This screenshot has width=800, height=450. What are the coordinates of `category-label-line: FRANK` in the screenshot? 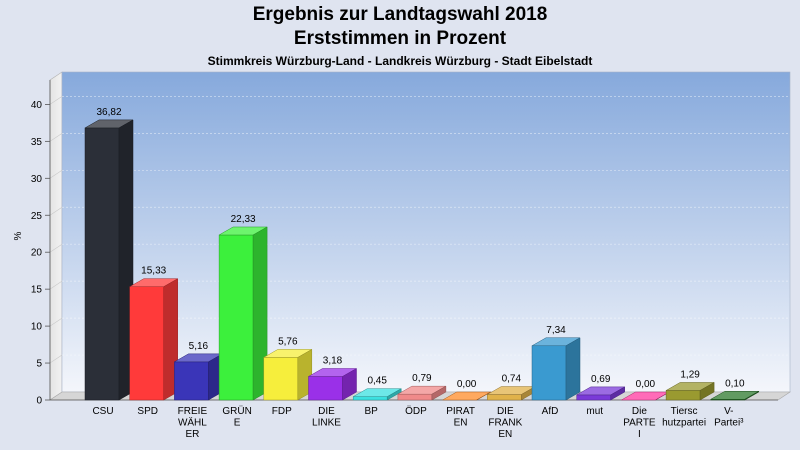 It's located at (505, 423).